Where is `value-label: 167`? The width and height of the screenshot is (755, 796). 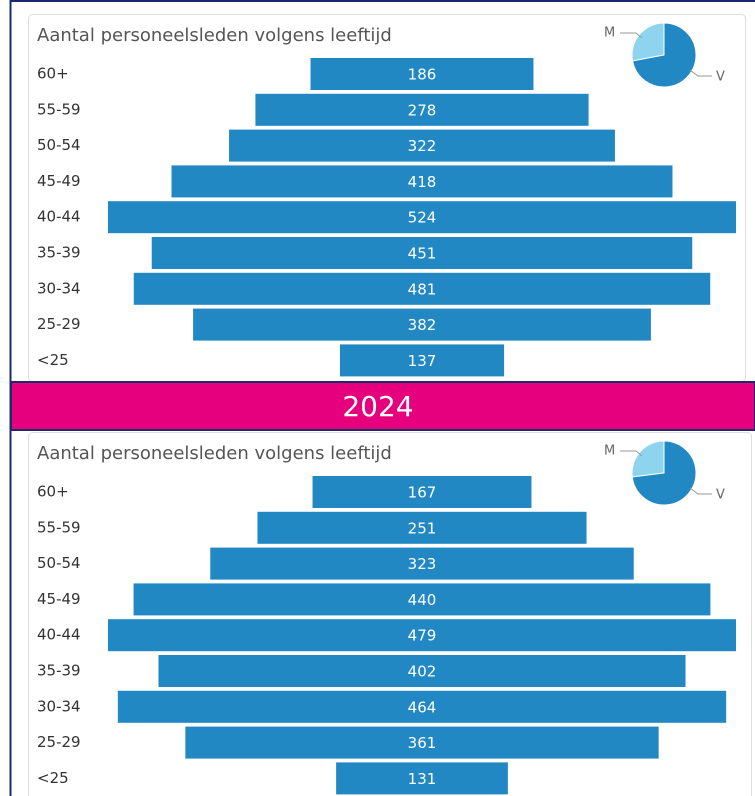
value-label: 167 is located at coordinates (422, 493).